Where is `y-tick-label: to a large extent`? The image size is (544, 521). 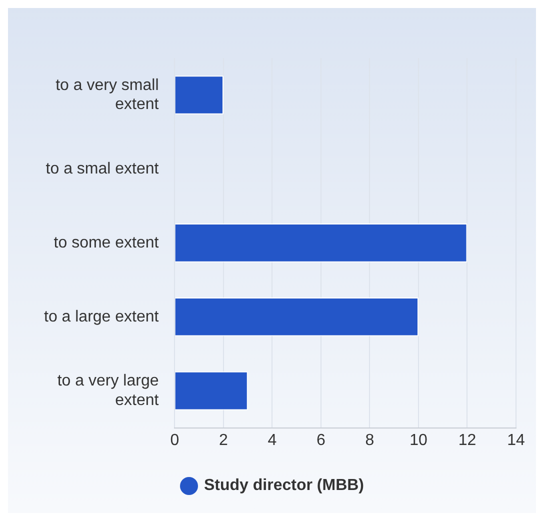 y-tick-label: to a large extent is located at coordinates (102, 317).